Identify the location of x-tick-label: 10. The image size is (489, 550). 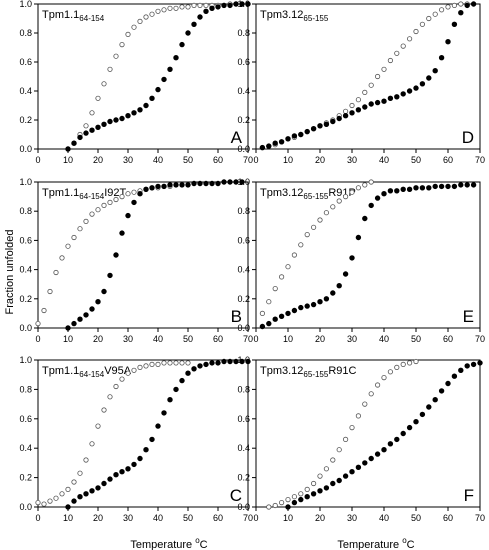
(288, 339).